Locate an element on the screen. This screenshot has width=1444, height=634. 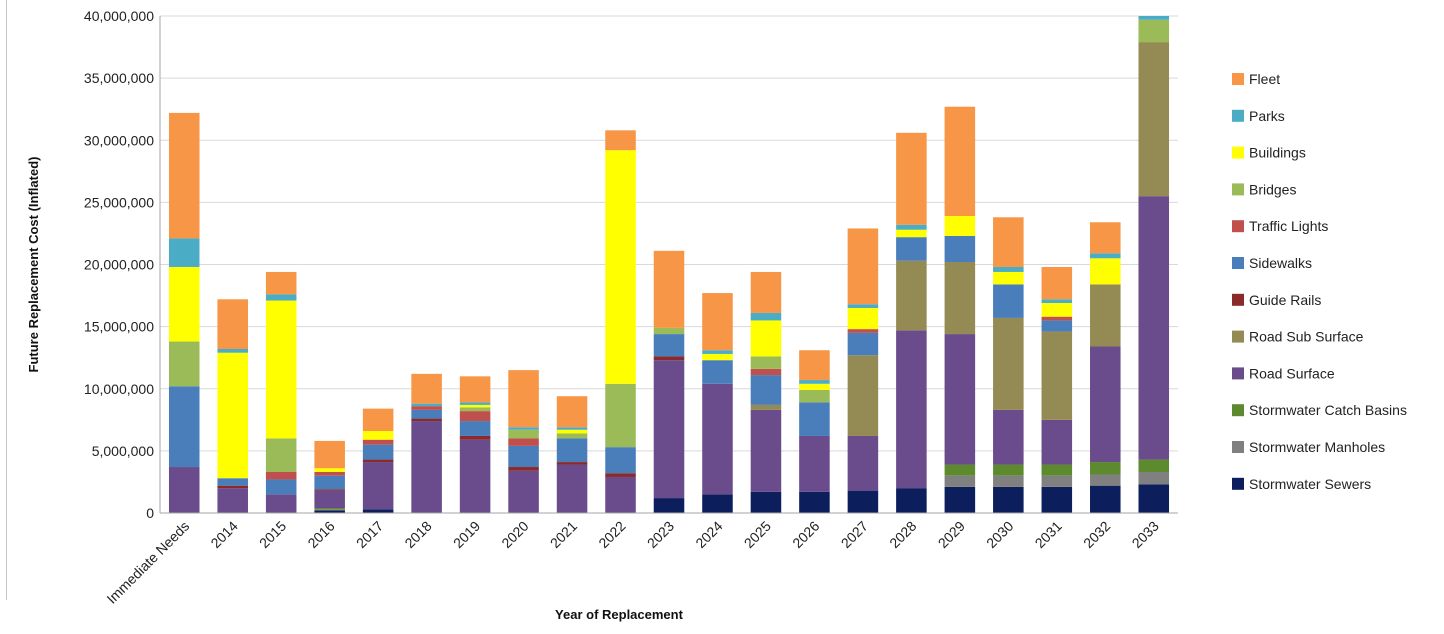
x-tick-label: 2027 is located at coordinates (854, 534).